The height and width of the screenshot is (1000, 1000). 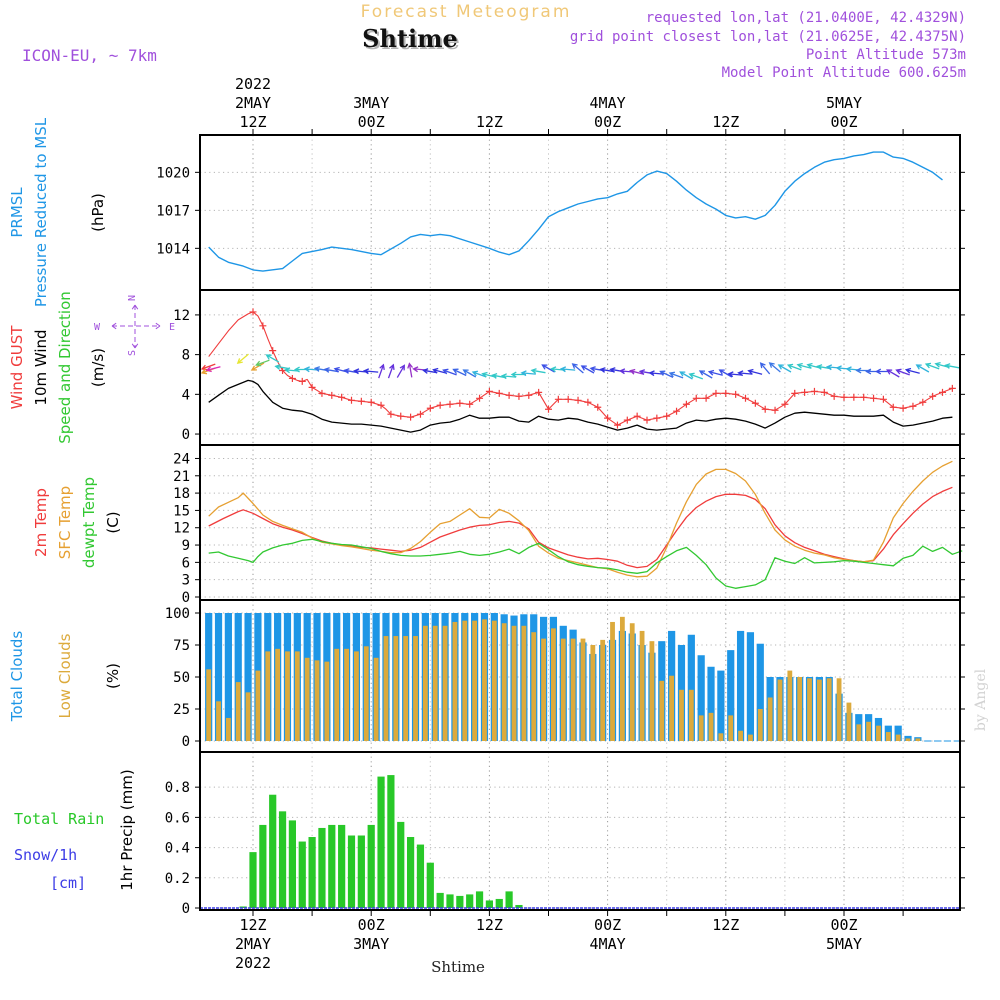 What do you see at coordinates (843, 122) in the screenshot?
I see `top-time-label: 00Z` at bounding box center [843, 122].